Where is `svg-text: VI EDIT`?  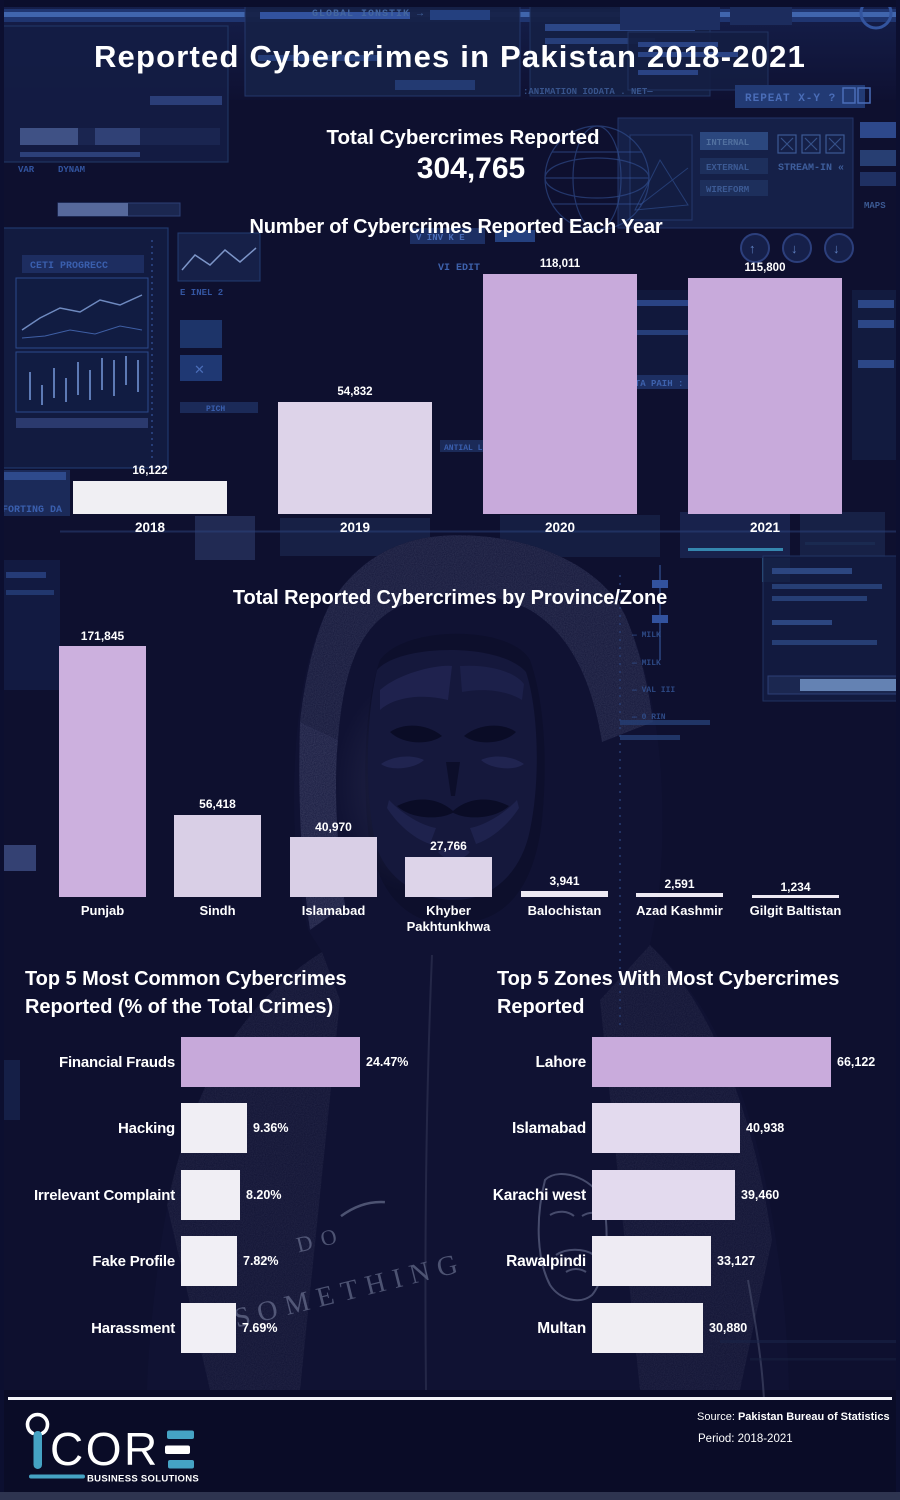 svg-text: VI EDIT is located at coordinates (459, 268).